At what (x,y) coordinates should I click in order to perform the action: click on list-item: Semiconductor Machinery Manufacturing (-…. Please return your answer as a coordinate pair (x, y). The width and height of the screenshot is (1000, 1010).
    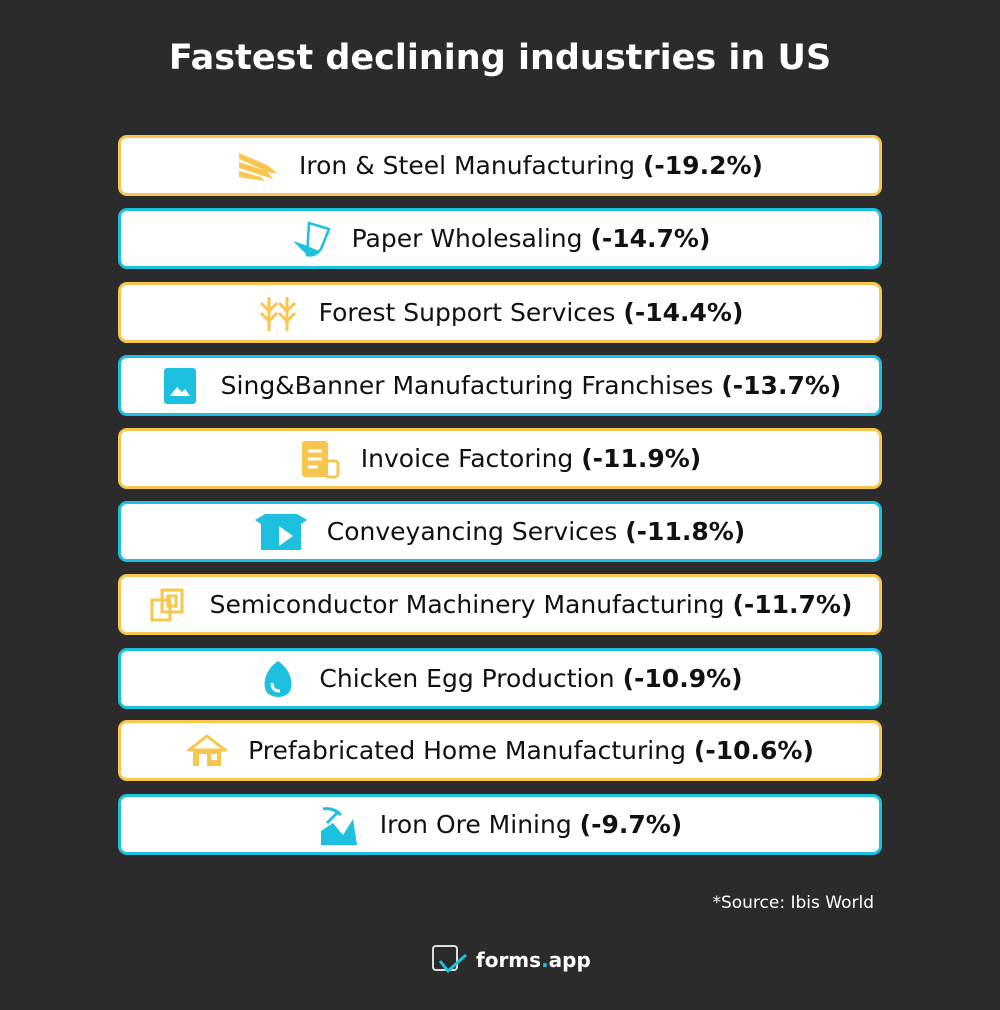
    Looking at the image, I should click on (500, 604).